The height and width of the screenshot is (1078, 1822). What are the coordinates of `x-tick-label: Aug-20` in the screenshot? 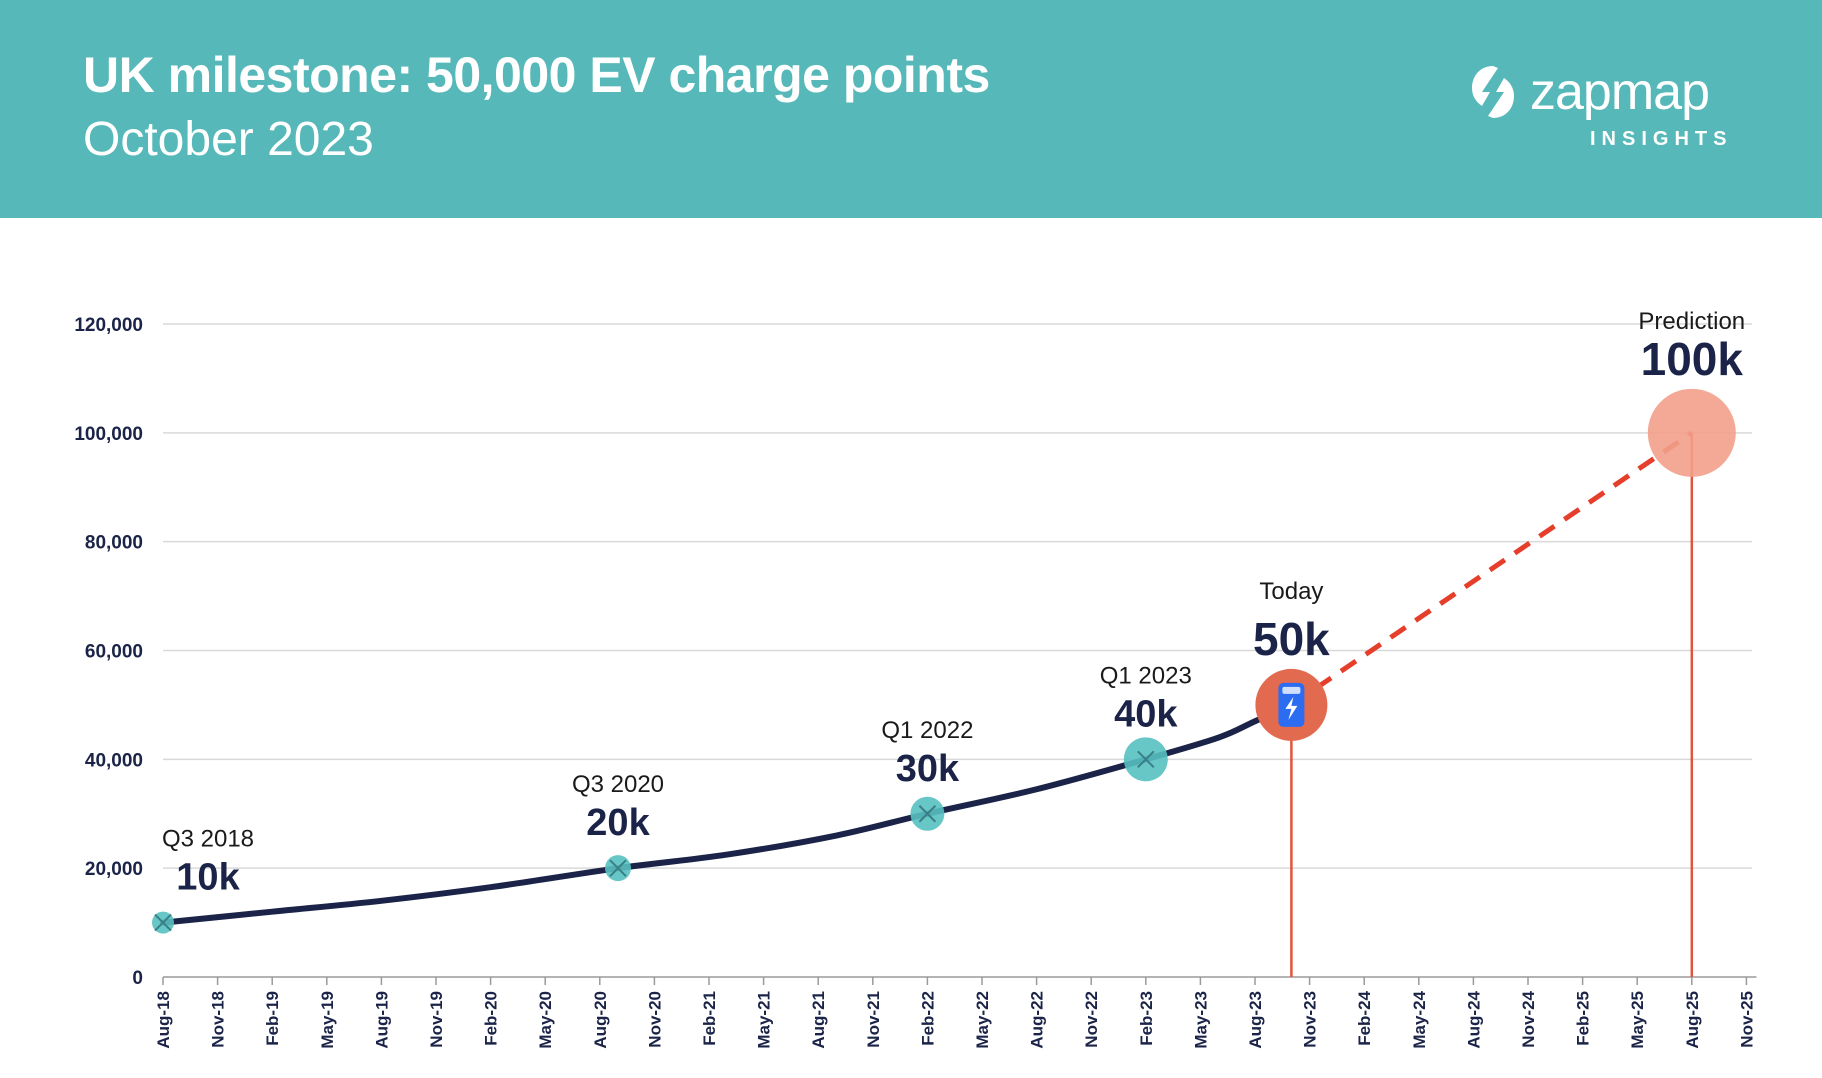 It's located at (600, 1020).